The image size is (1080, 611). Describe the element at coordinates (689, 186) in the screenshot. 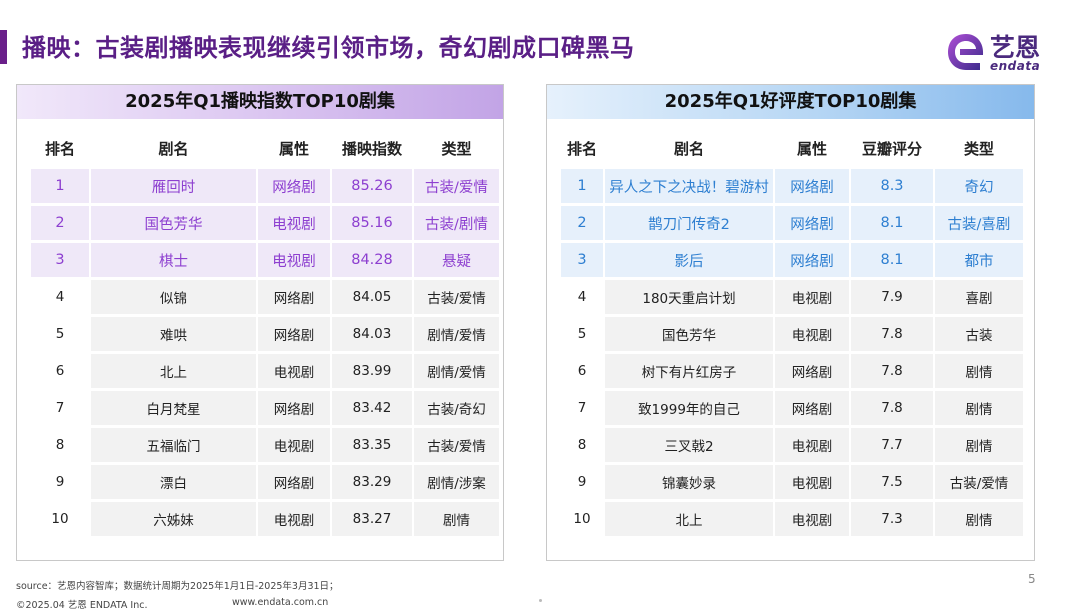

I see `title-cell: 异人之下之决战！碧游村` at that location.